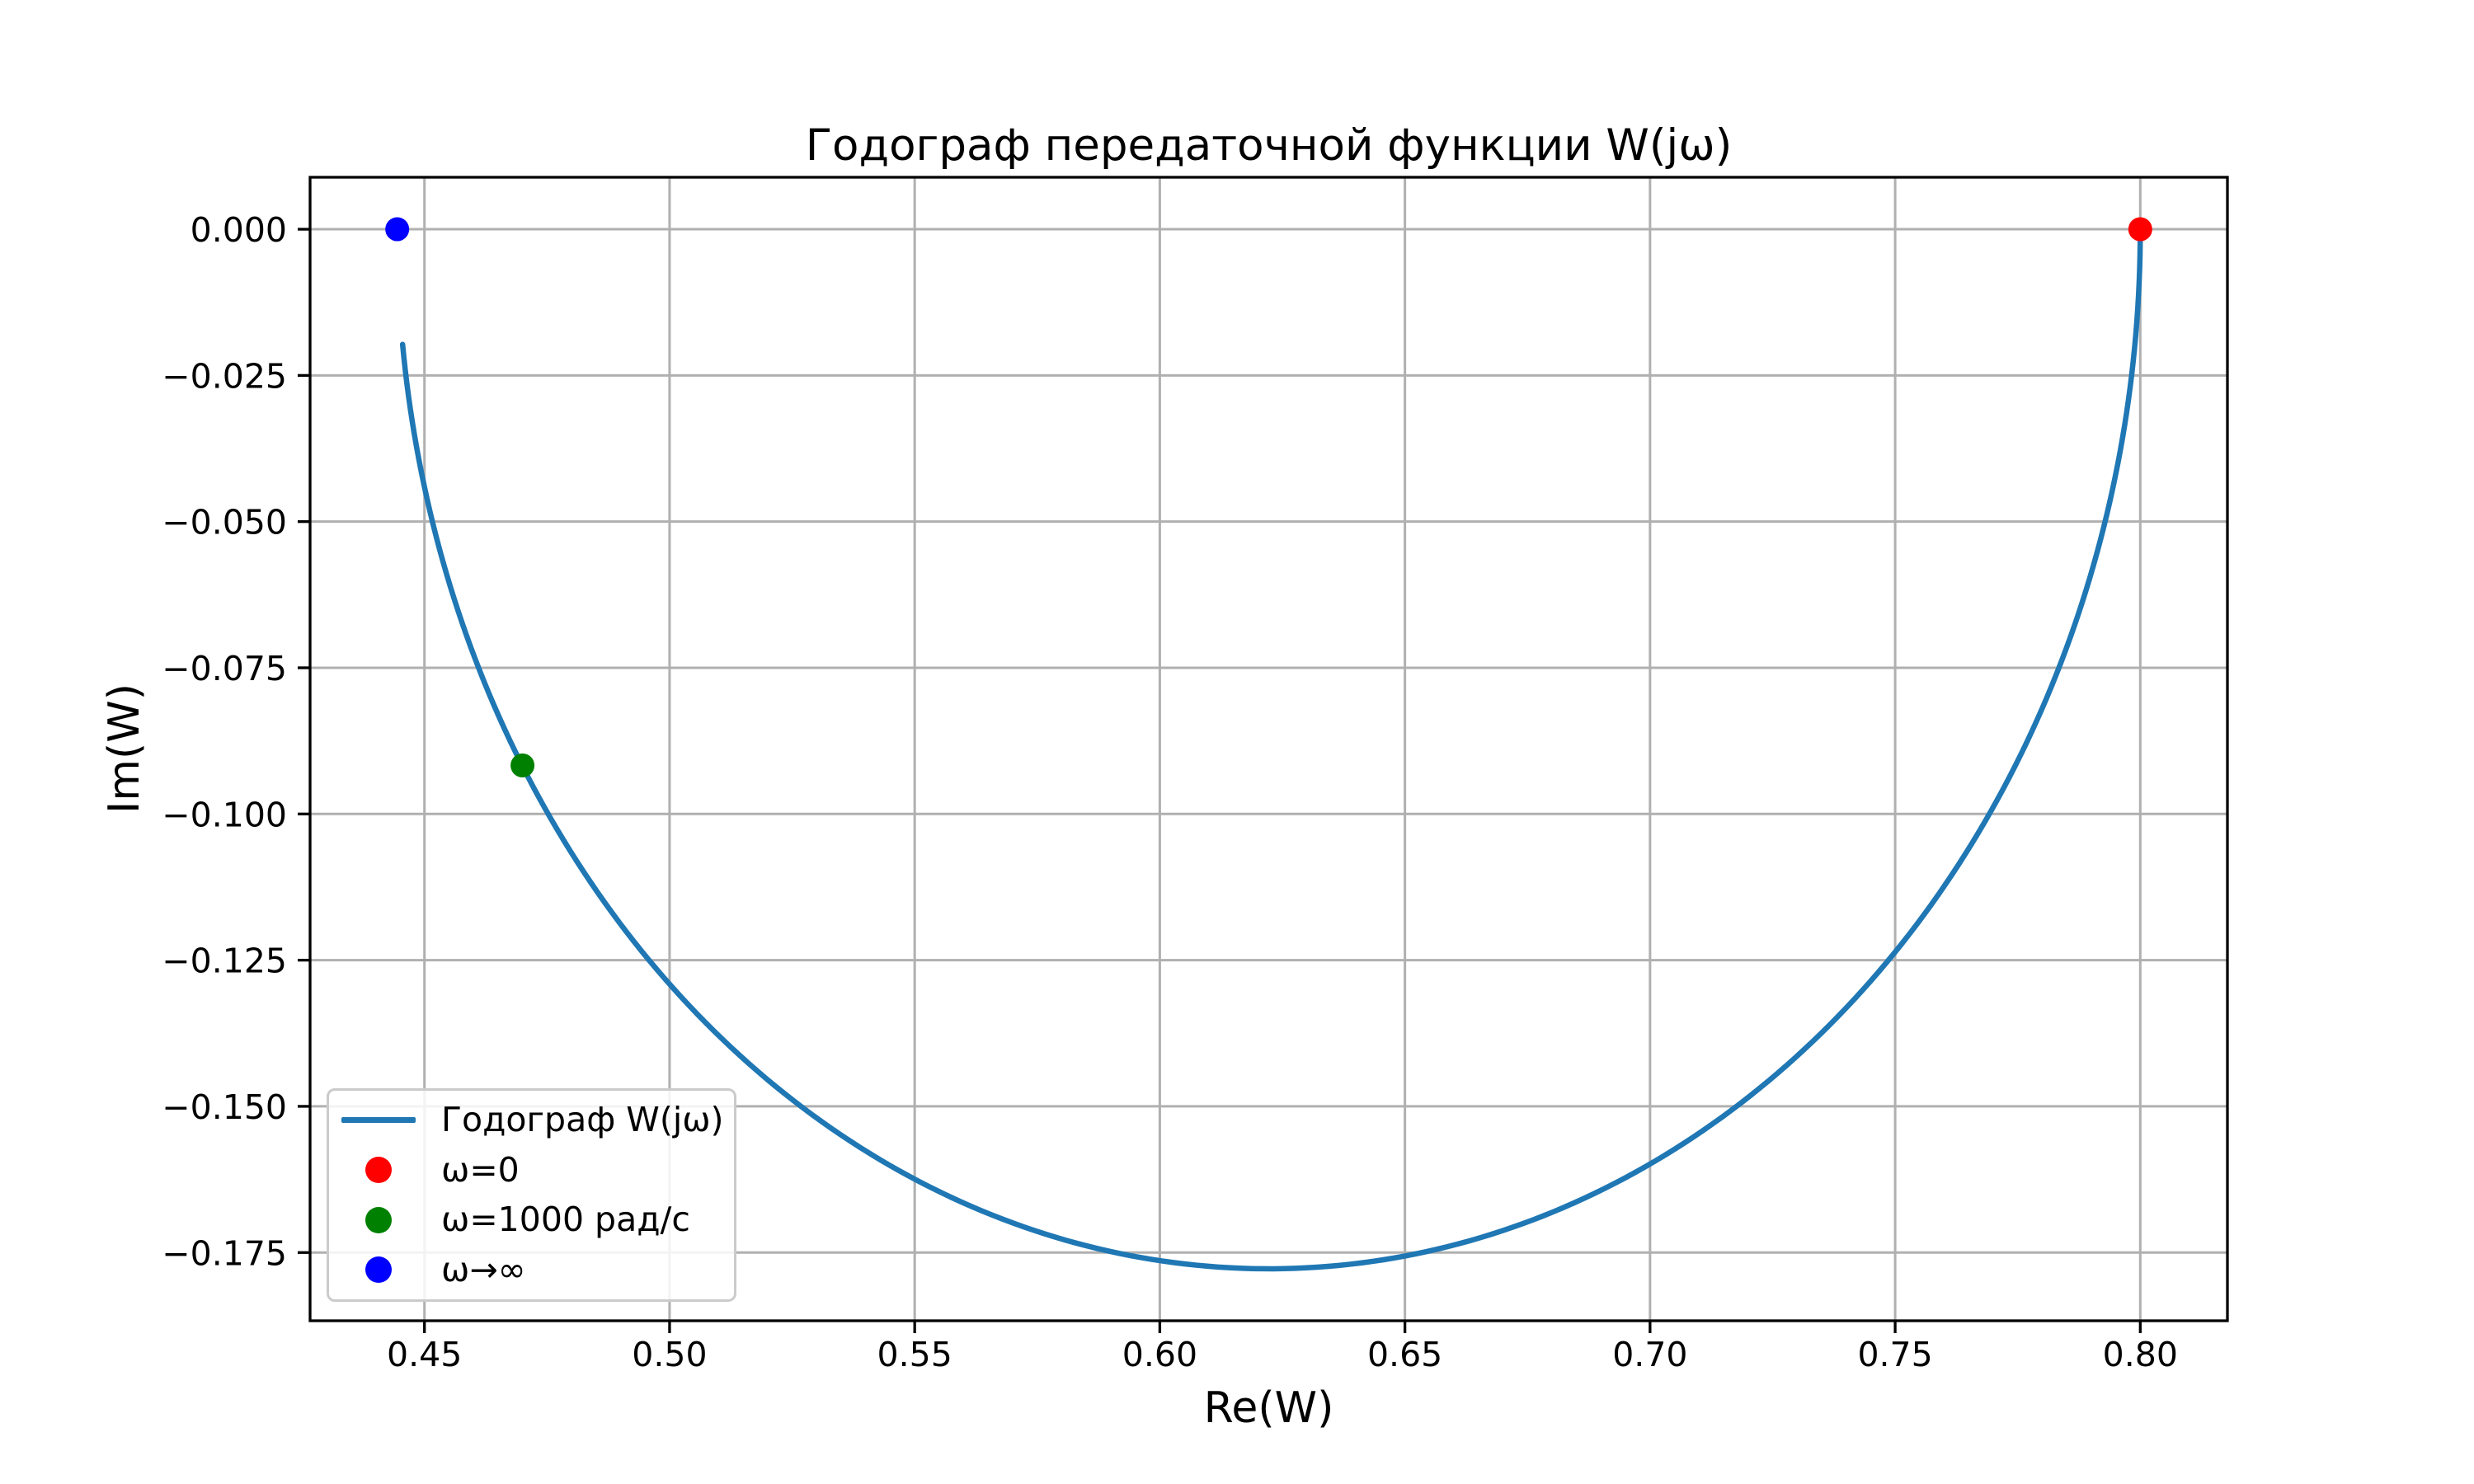 The height and width of the screenshot is (1484, 2474). Describe the element at coordinates (480, 1169) in the screenshot. I see `legend-label-omega-0: ω=0` at that location.